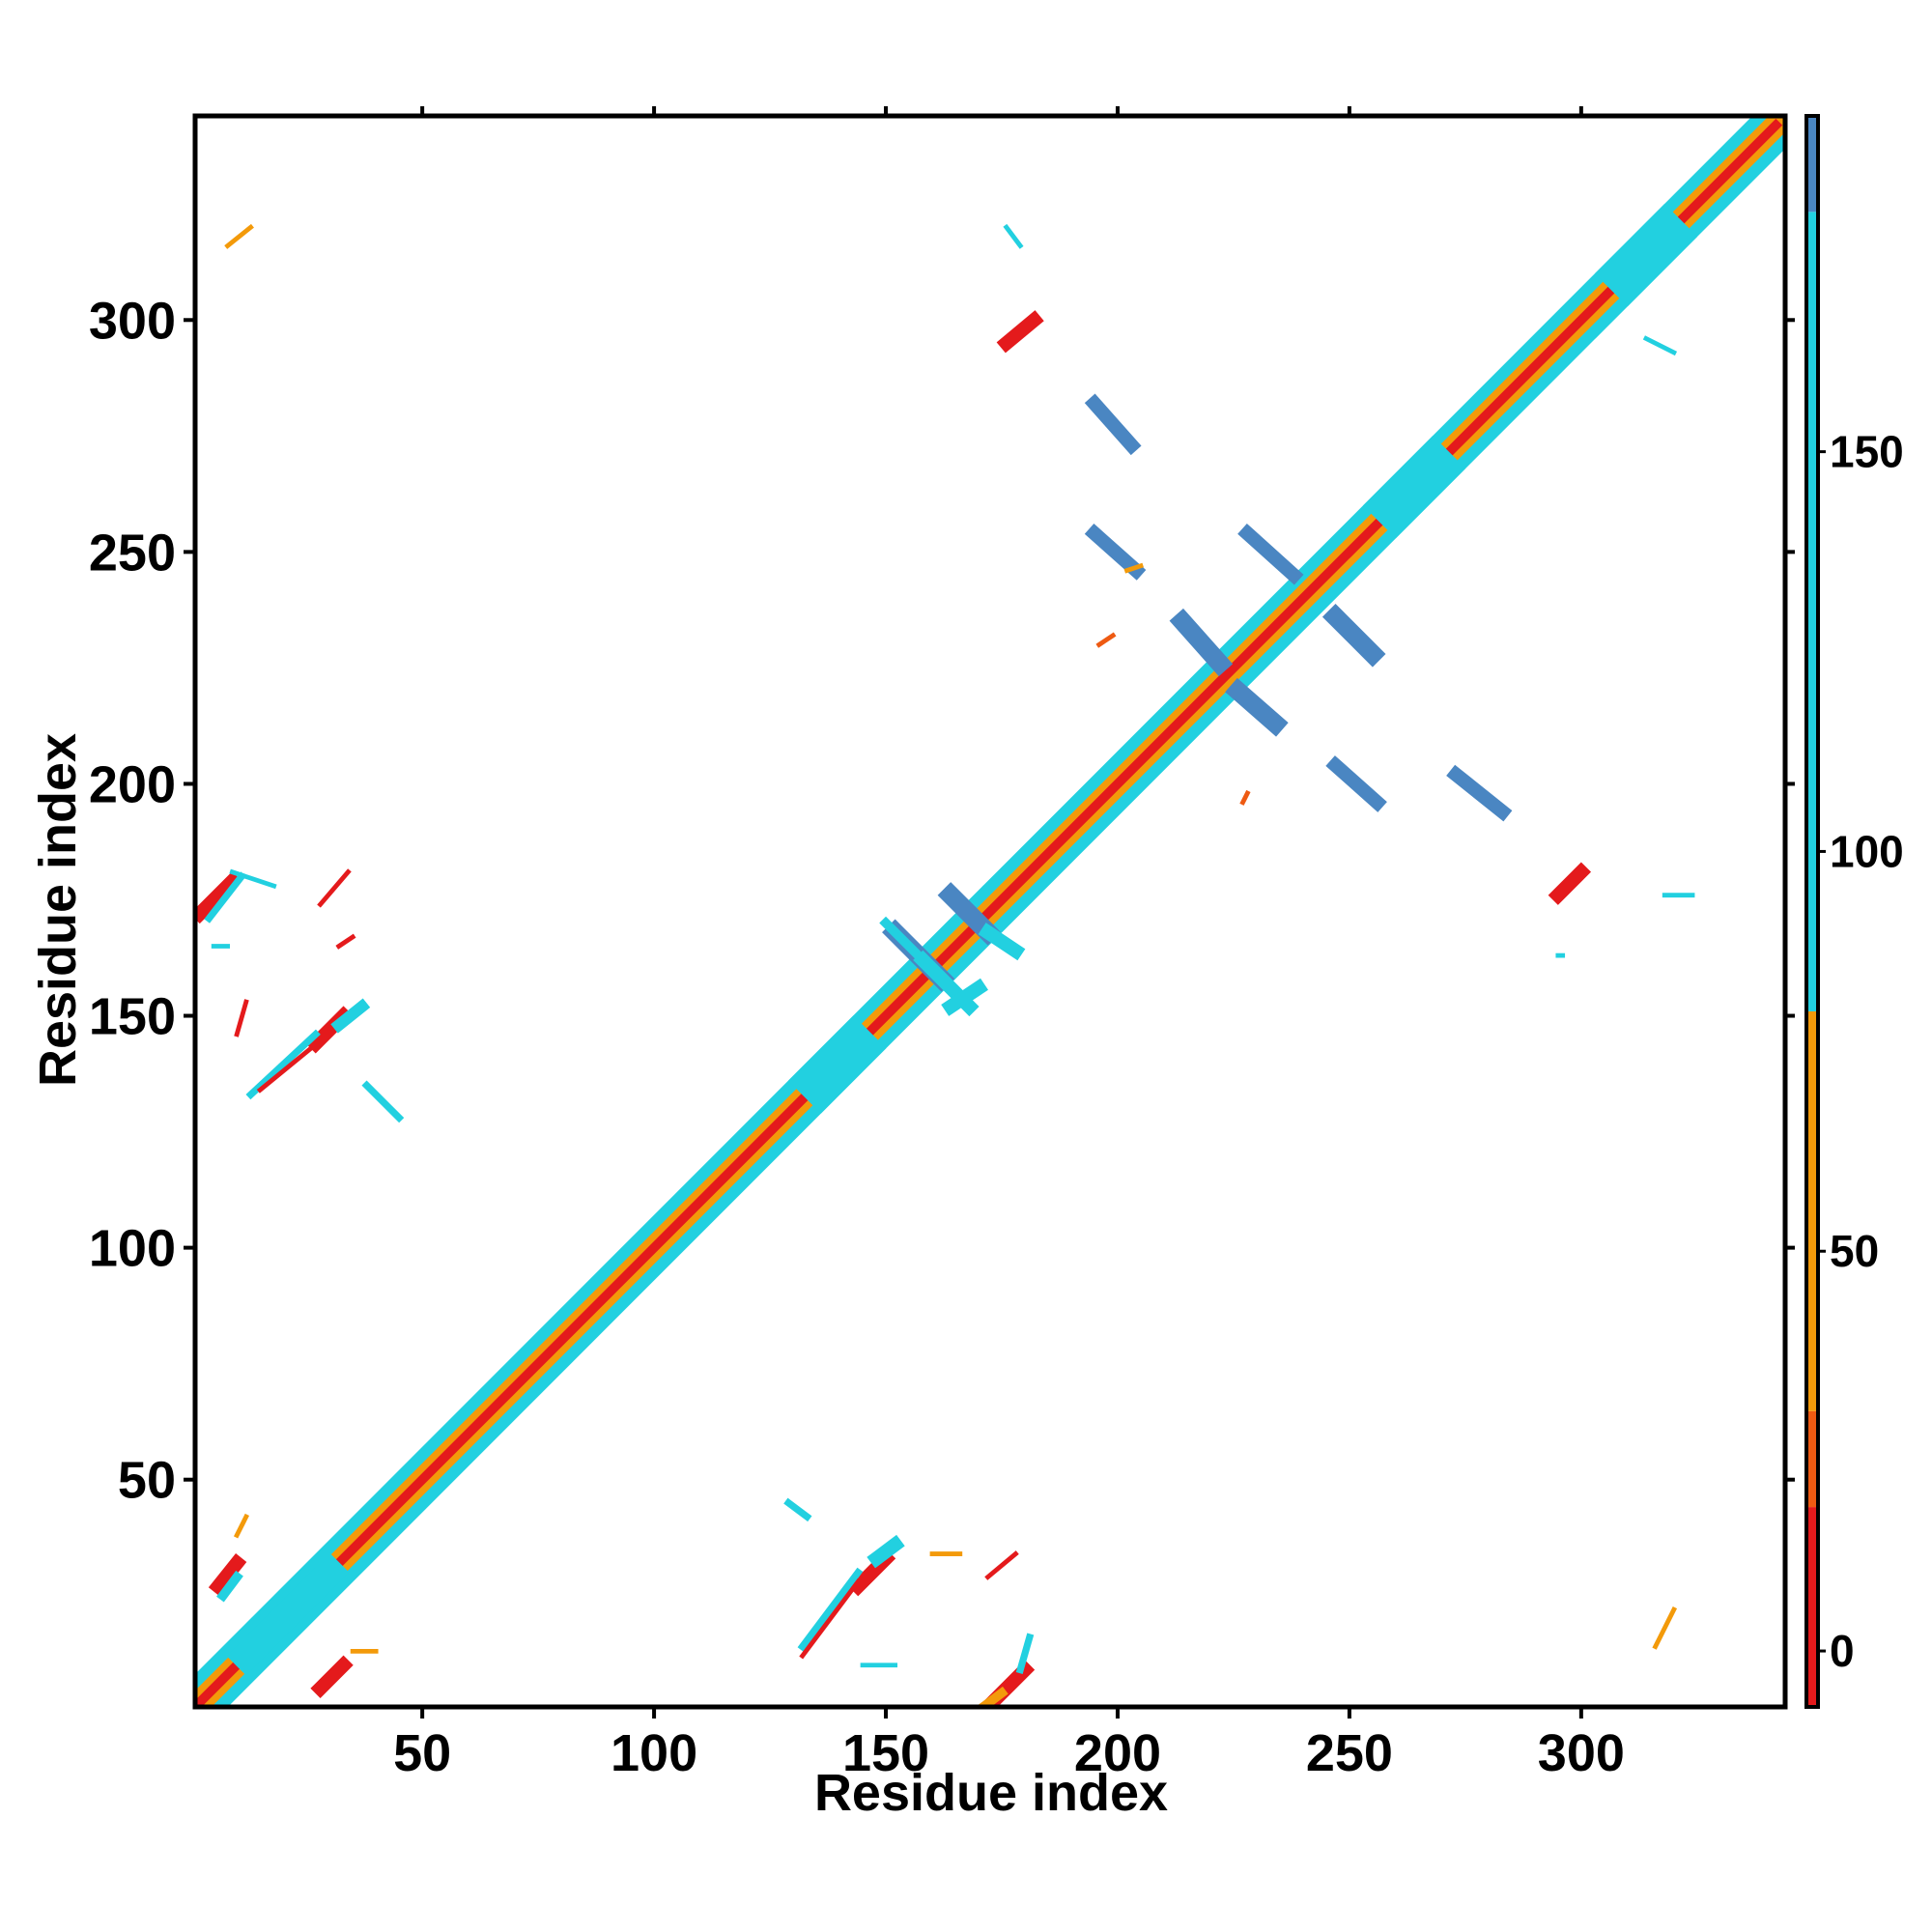  Describe the element at coordinates (132, 553) in the screenshot. I see `y-tick-label: 250` at that location.